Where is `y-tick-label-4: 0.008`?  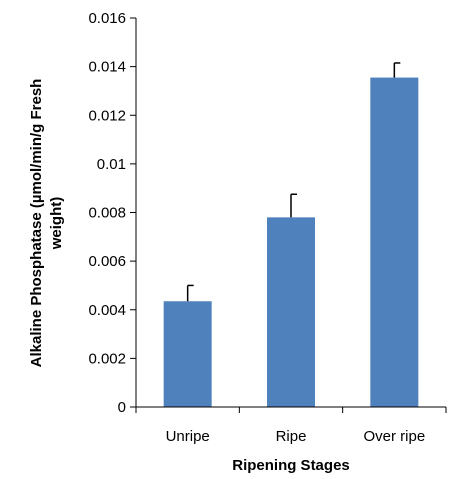 y-tick-label-4: 0.008 is located at coordinates (107, 213).